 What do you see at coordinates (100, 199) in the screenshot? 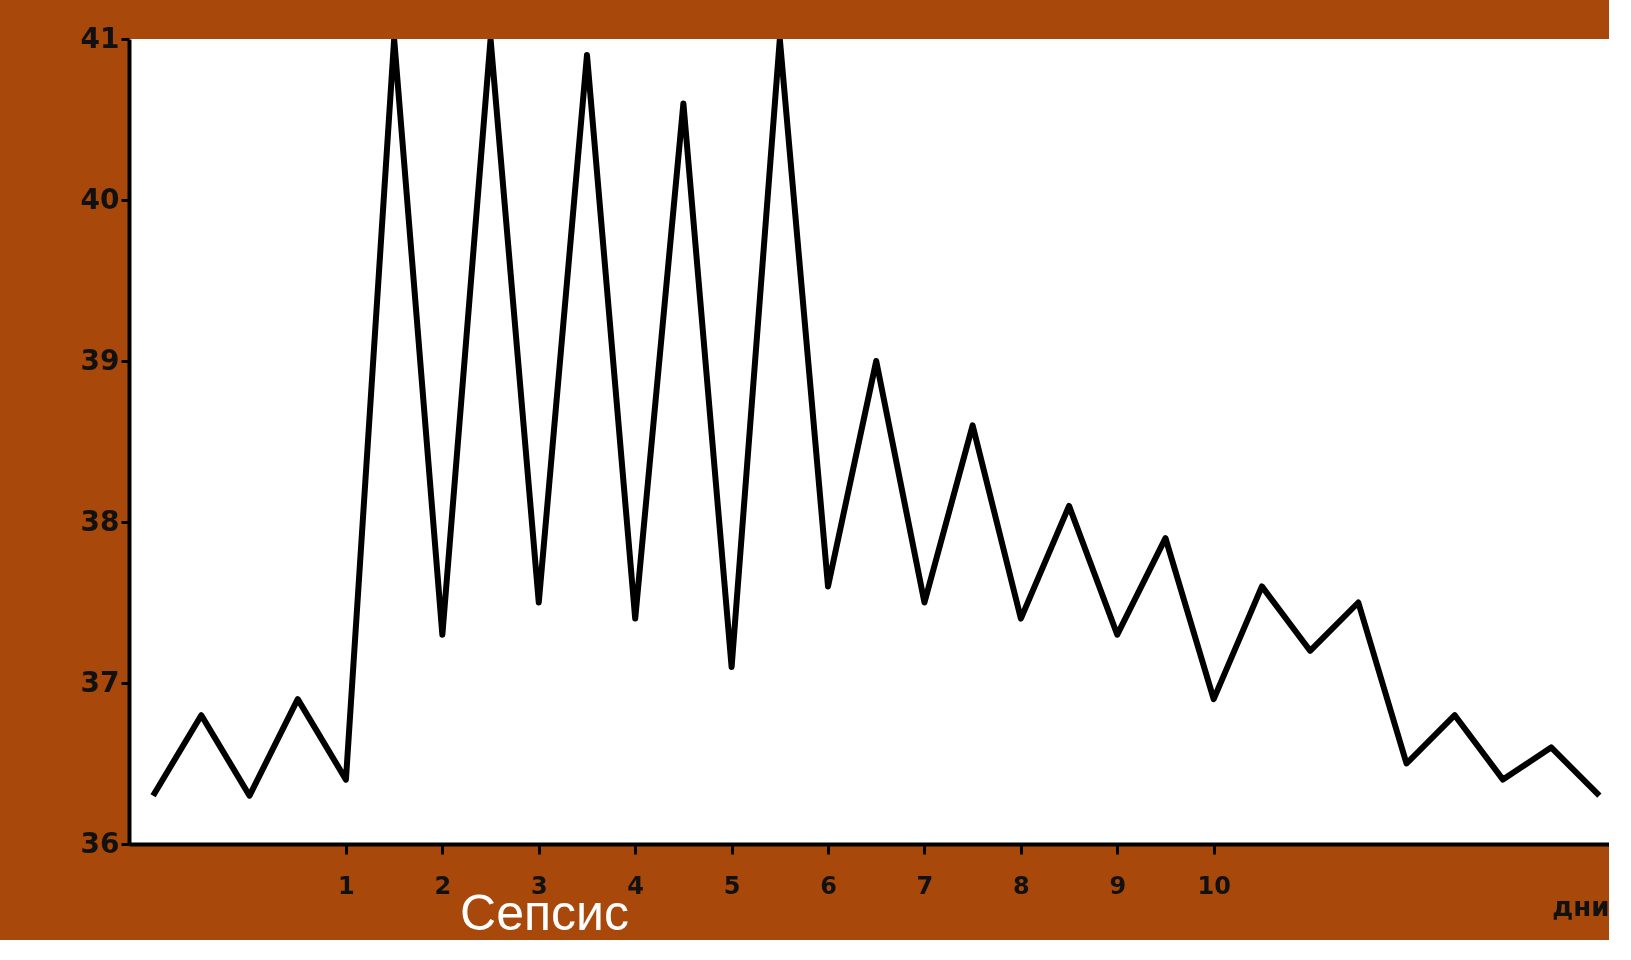
I see `y-tick-label: 40` at bounding box center [100, 199].